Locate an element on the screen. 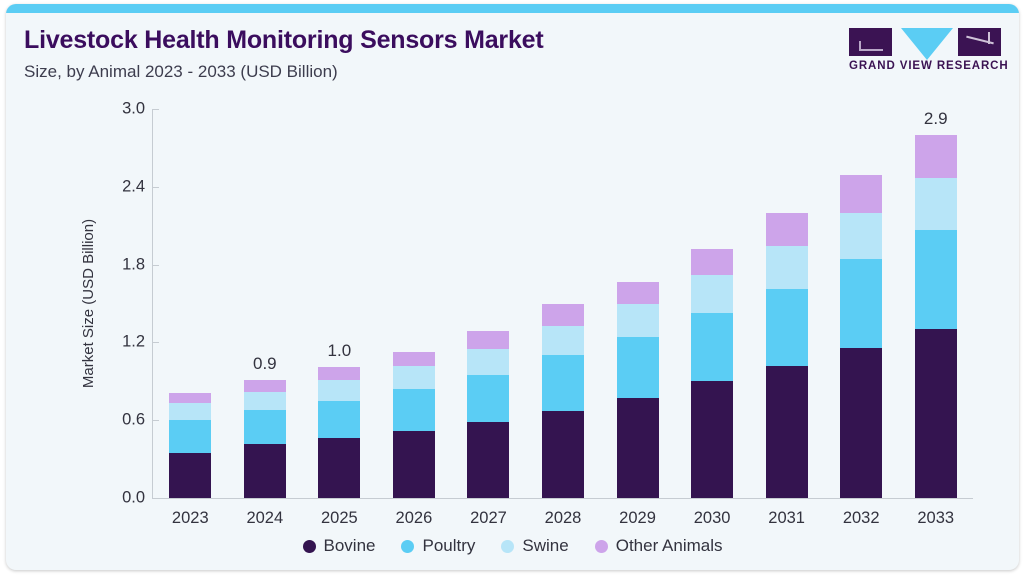  bar-2026 is located at coordinates (413, 424).